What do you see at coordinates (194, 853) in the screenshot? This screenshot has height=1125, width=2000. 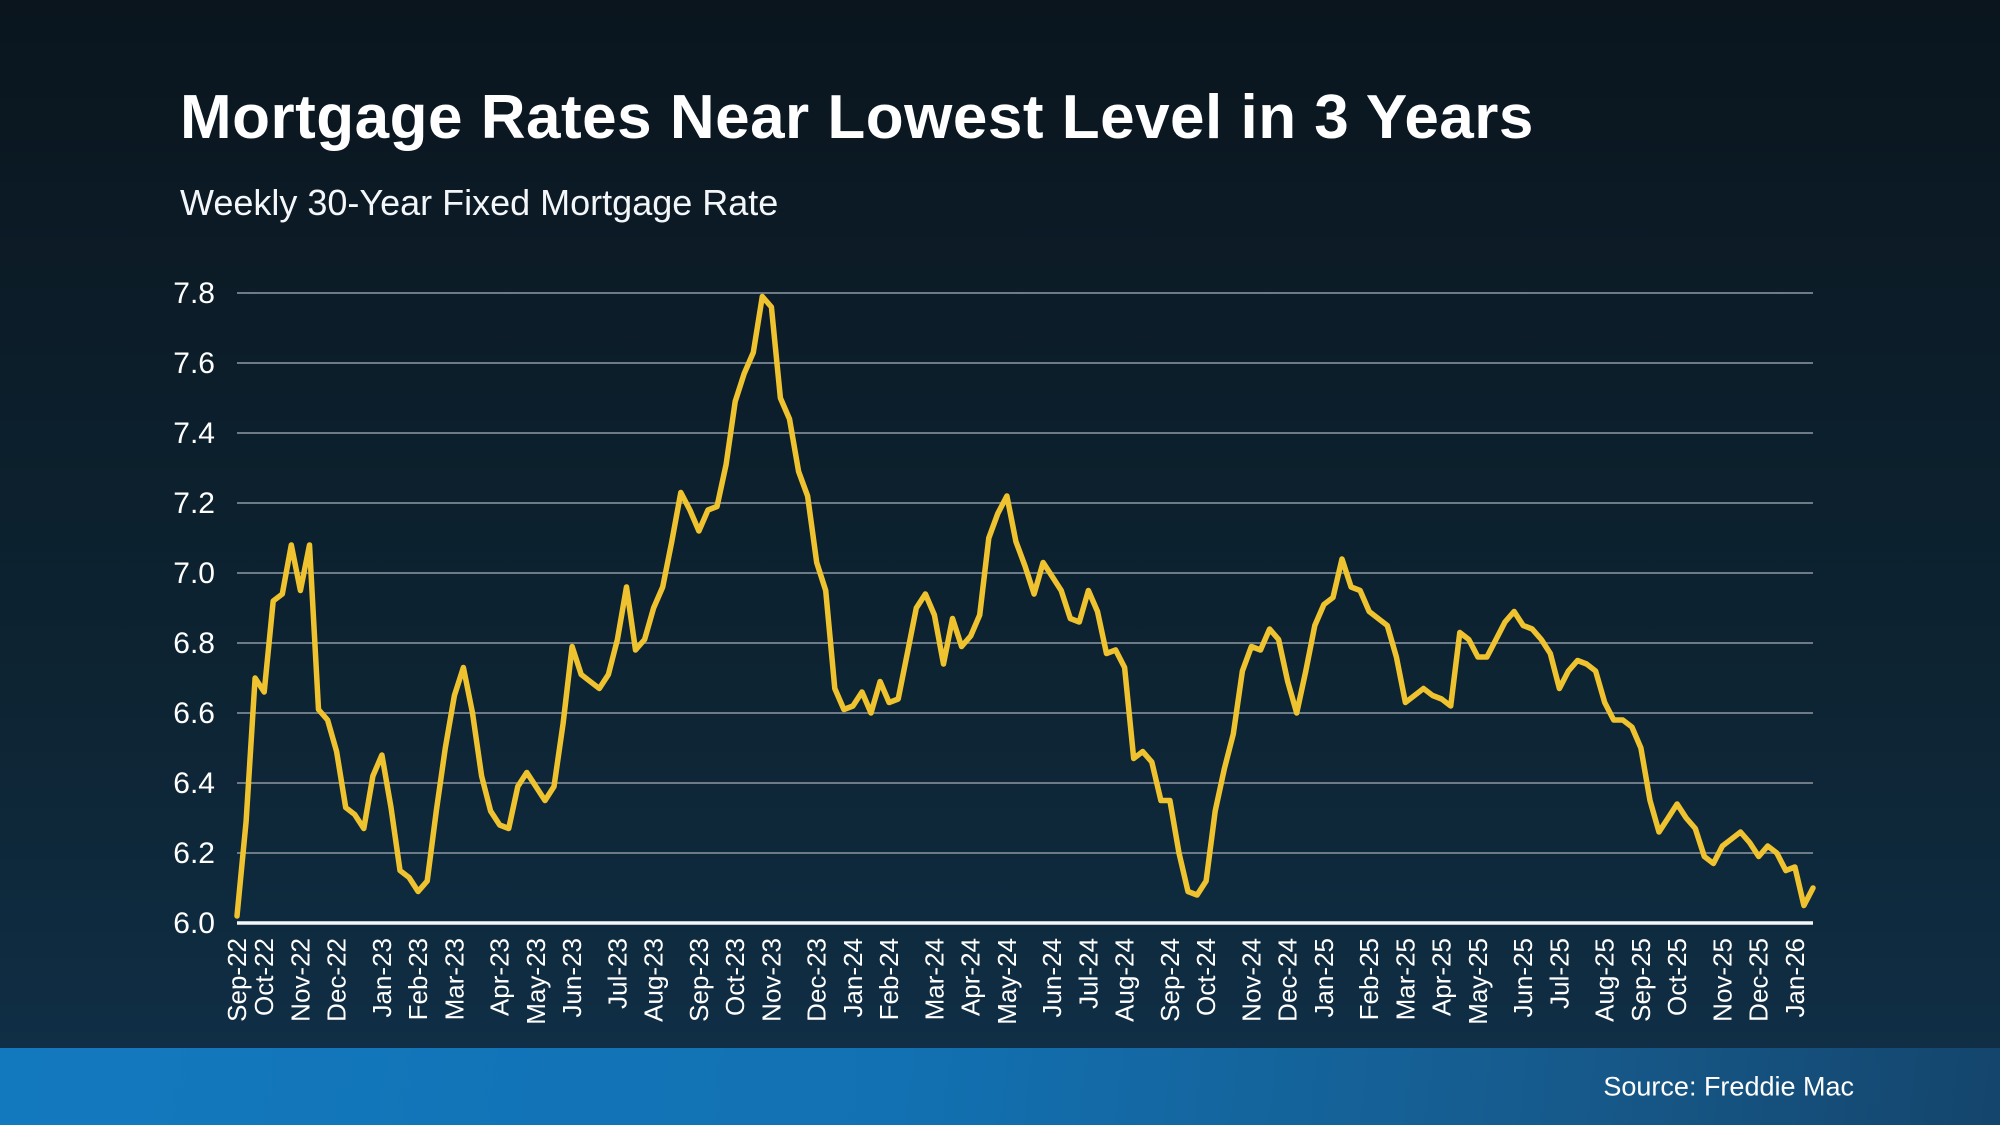 I see `y-tick-label: 6.2` at bounding box center [194, 853].